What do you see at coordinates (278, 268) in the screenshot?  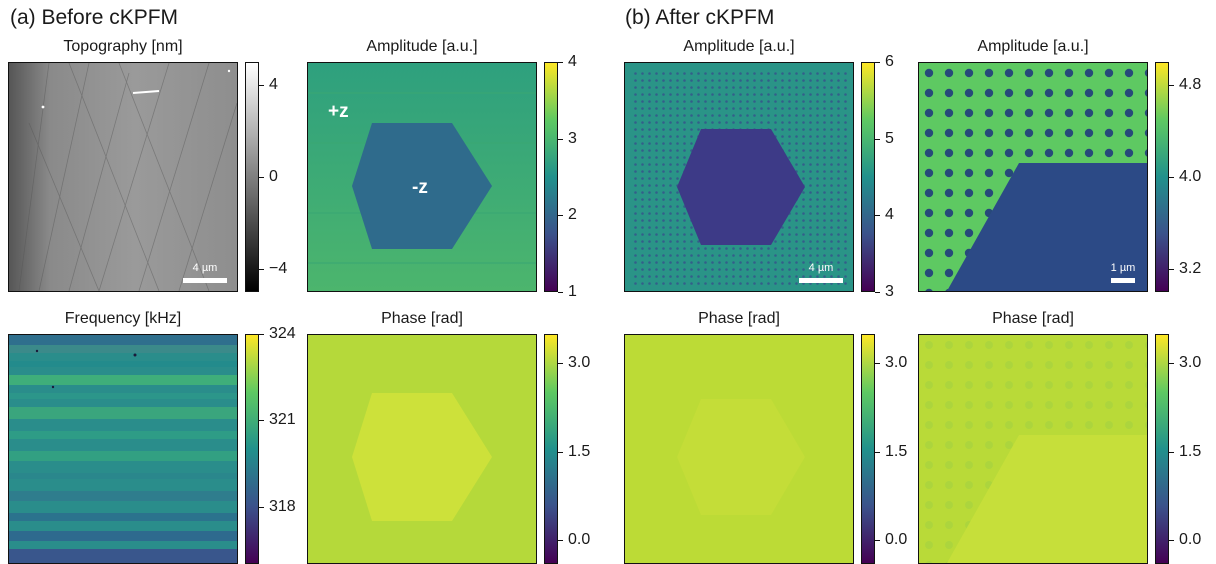 I see `colorbar-tick-label: −4` at bounding box center [278, 268].